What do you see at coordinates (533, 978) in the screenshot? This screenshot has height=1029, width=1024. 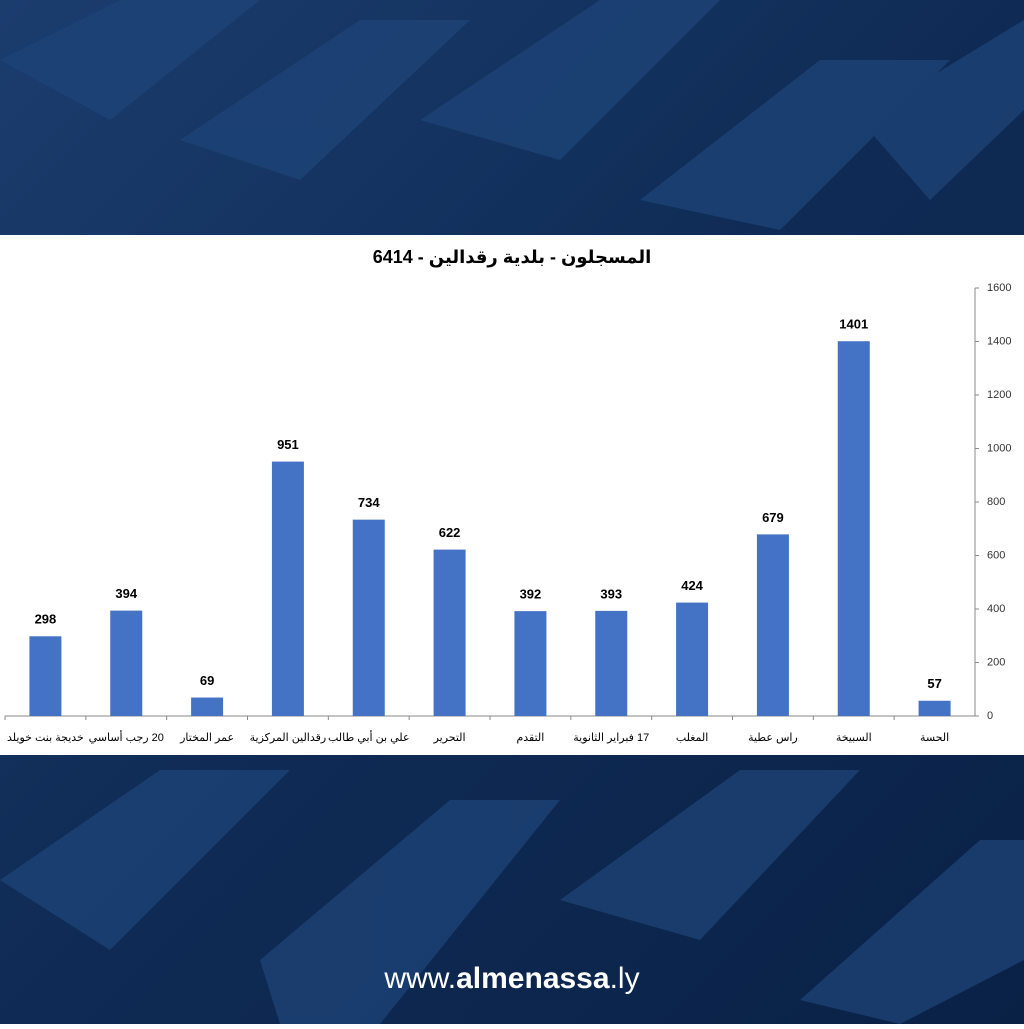 I see `footer-brand: almenassa` at bounding box center [533, 978].